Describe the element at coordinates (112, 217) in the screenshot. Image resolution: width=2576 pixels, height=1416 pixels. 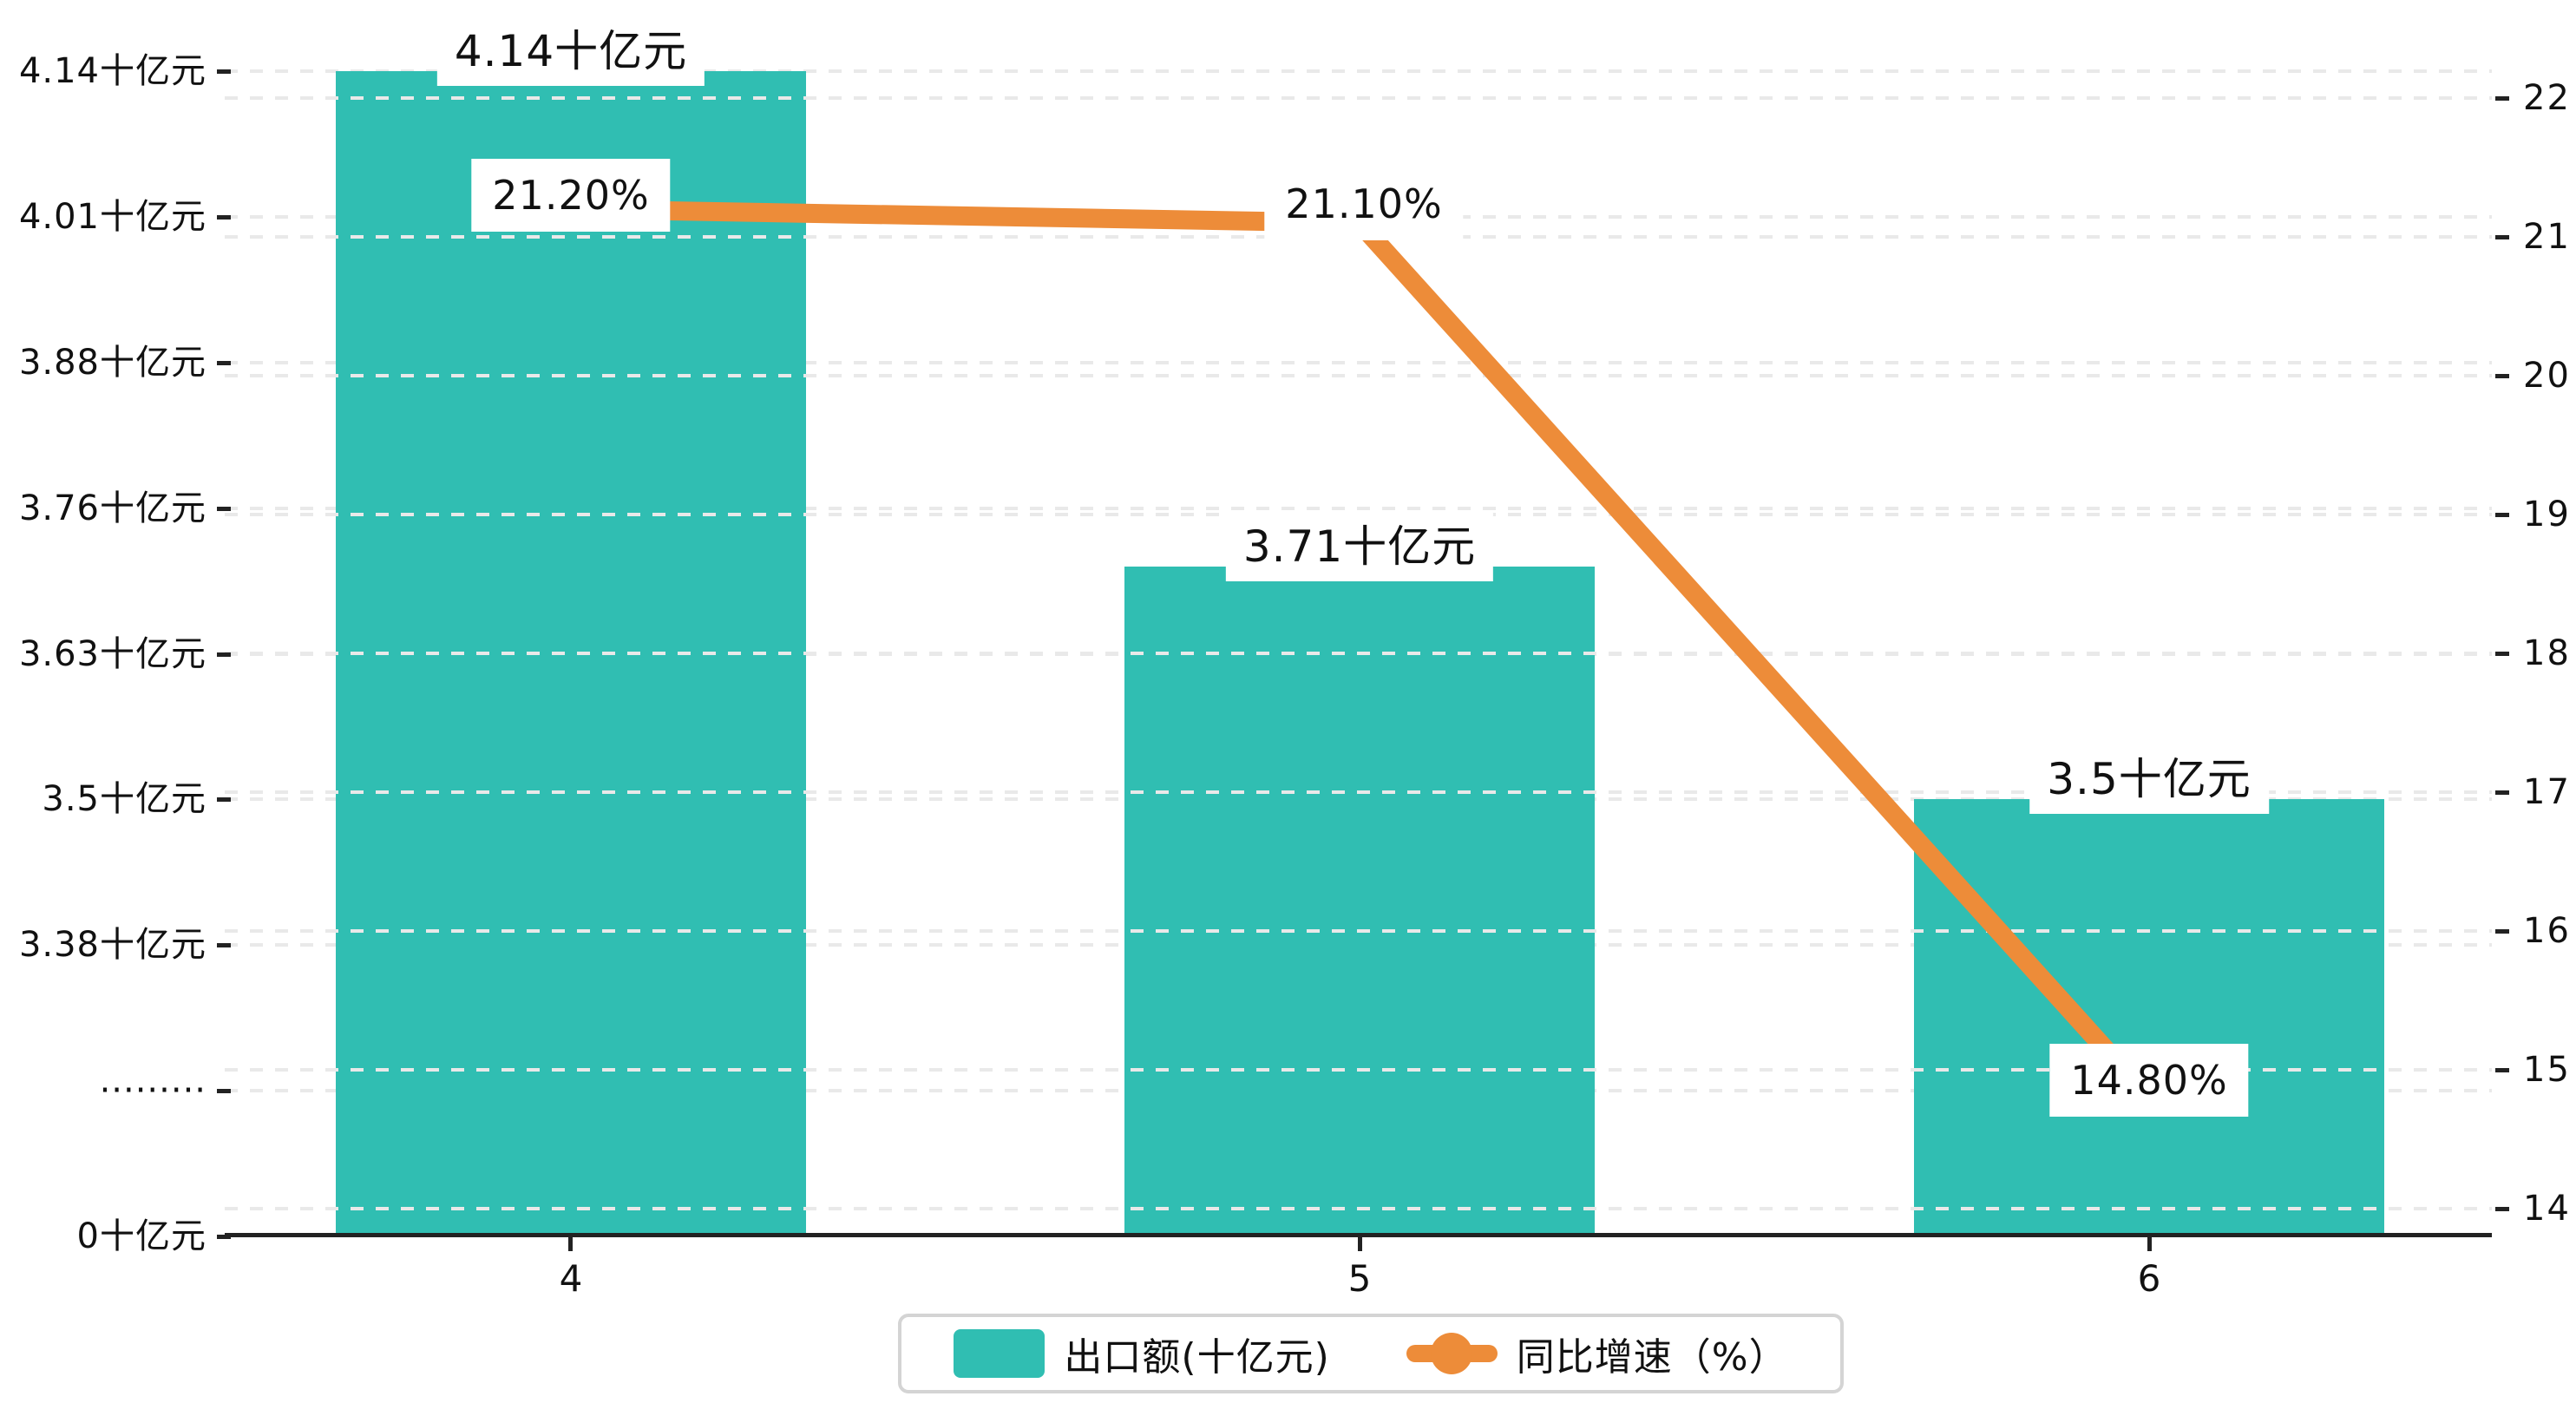
I see `y-left-label: 4.01十亿元` at that location.